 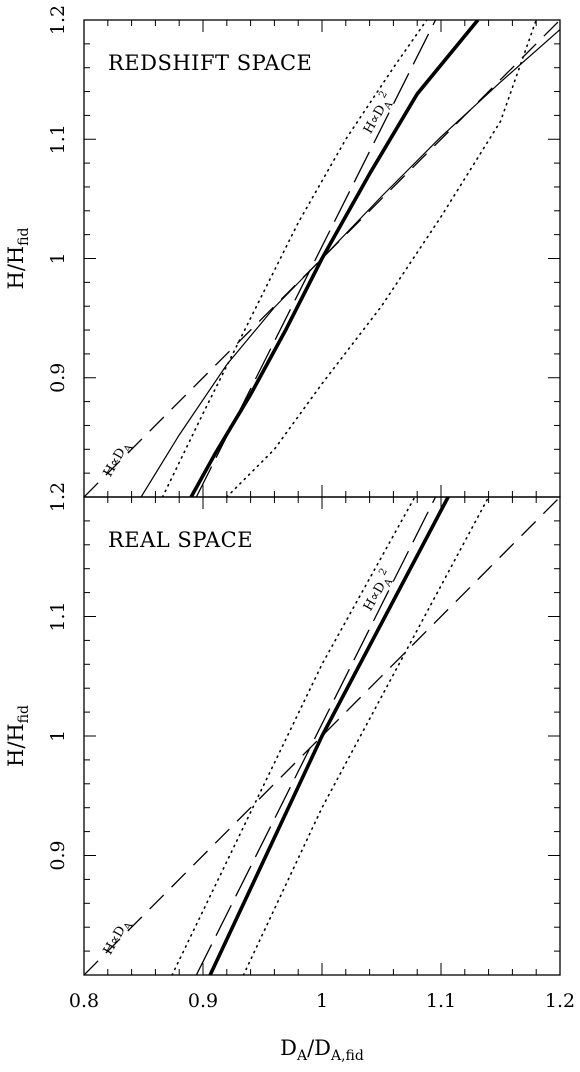 I want to click on x-tick-label: 1.1, so click(x=441, y=1001).